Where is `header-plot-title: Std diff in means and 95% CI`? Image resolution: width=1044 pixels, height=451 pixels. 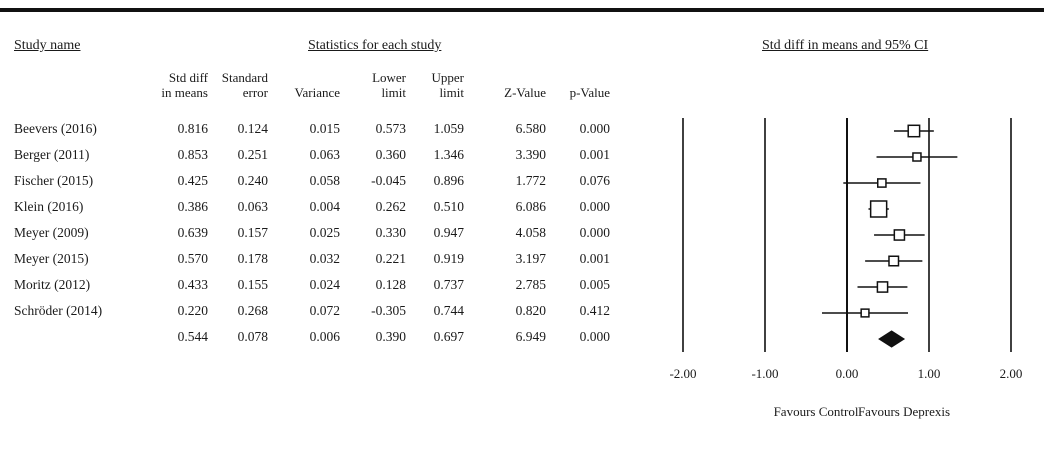 header-plot-title: Std diff in means and 95% CI is located at coordinates (845, 45).